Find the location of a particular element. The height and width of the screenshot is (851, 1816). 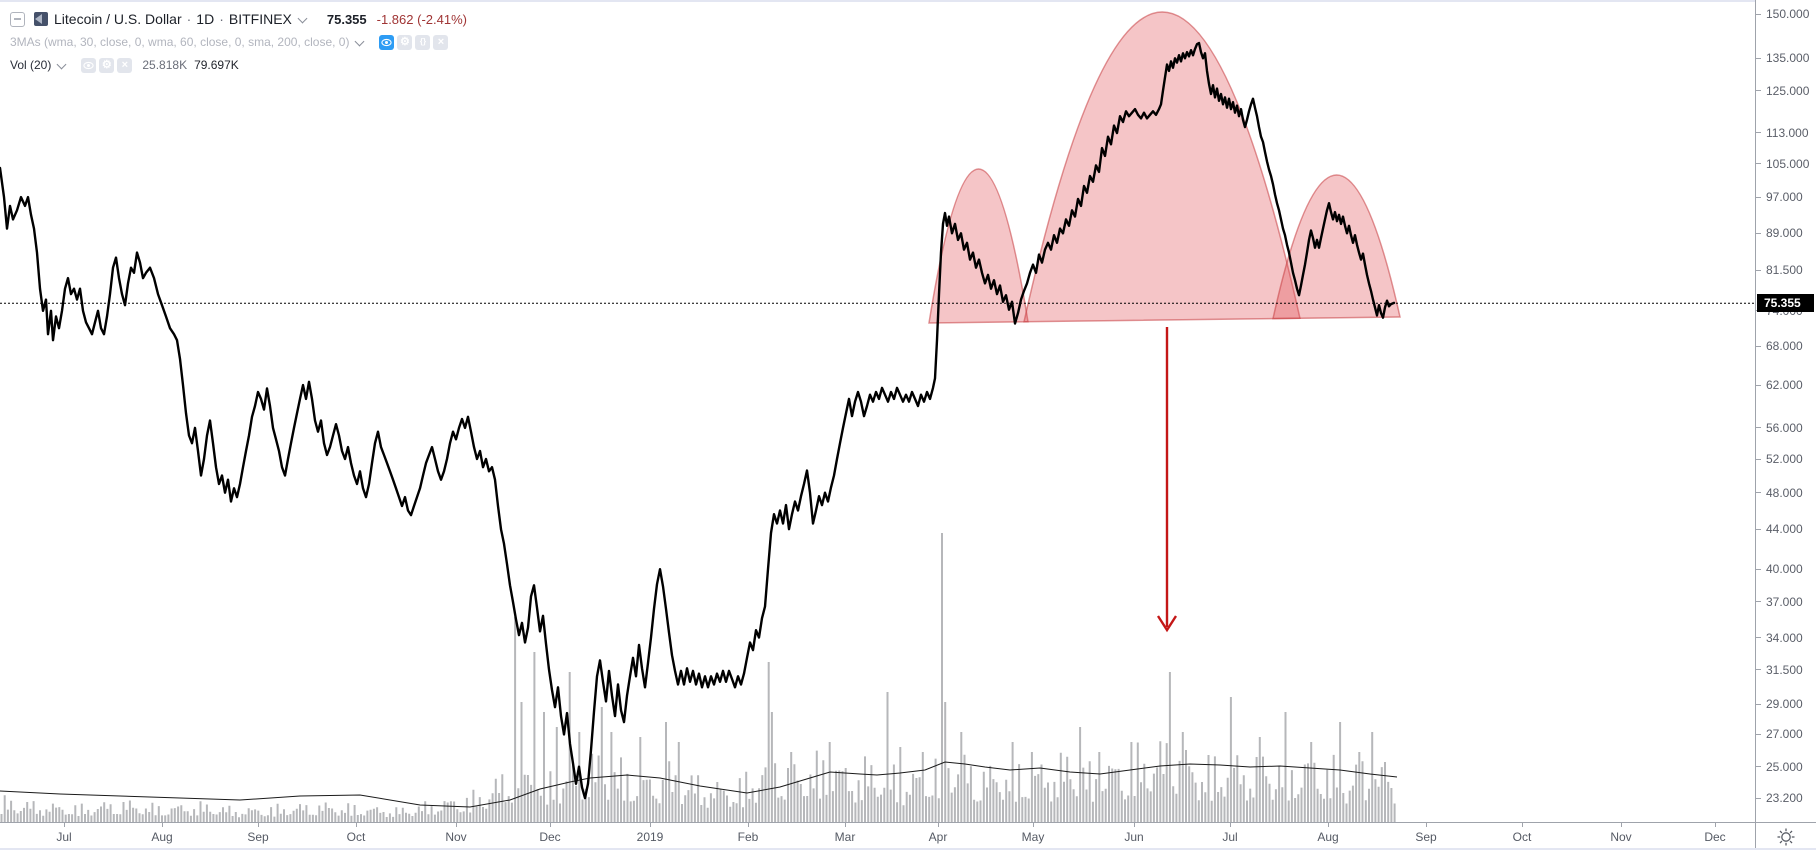

time-axis-month-label: 2019 is located at coordinates (650, 837).